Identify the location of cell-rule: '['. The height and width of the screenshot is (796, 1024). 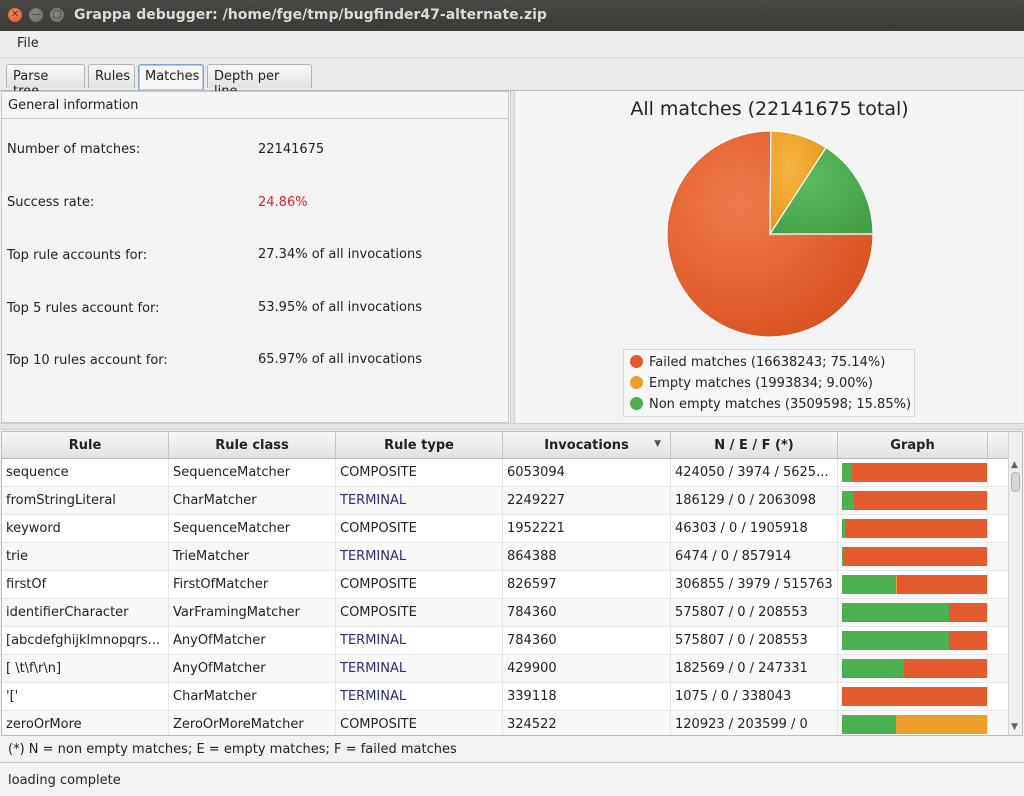
(85, 697).